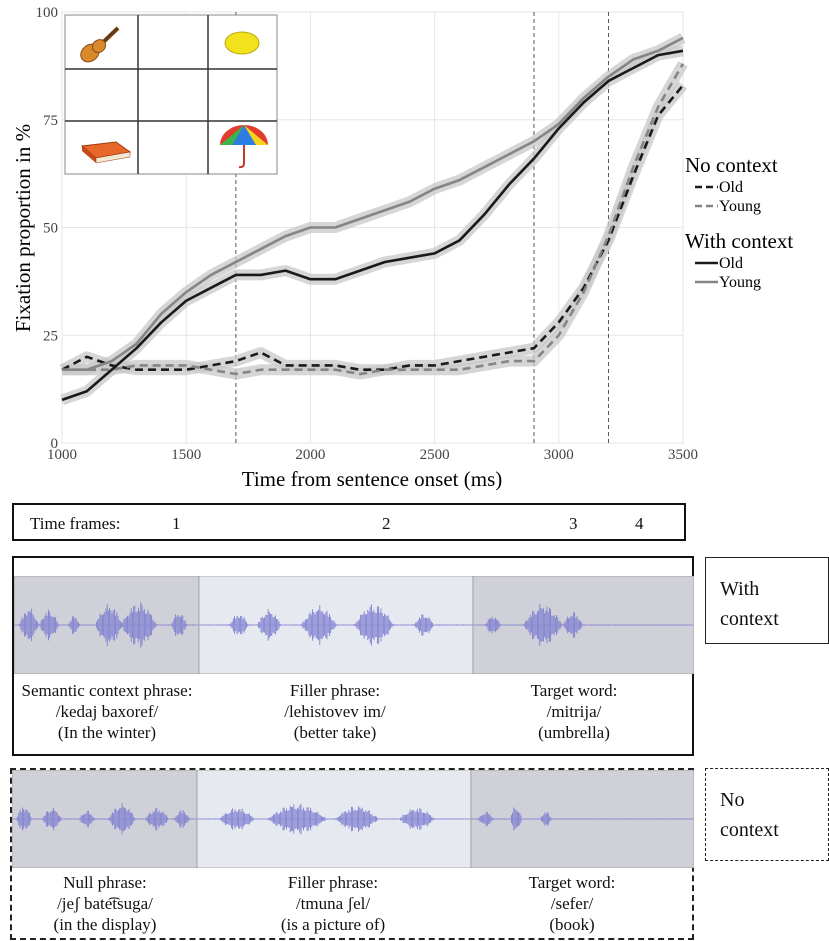  What do you see at coordinates (244, 147) in the screenshot?
I see `umbrella-icon` at bounding box center [244, 147].